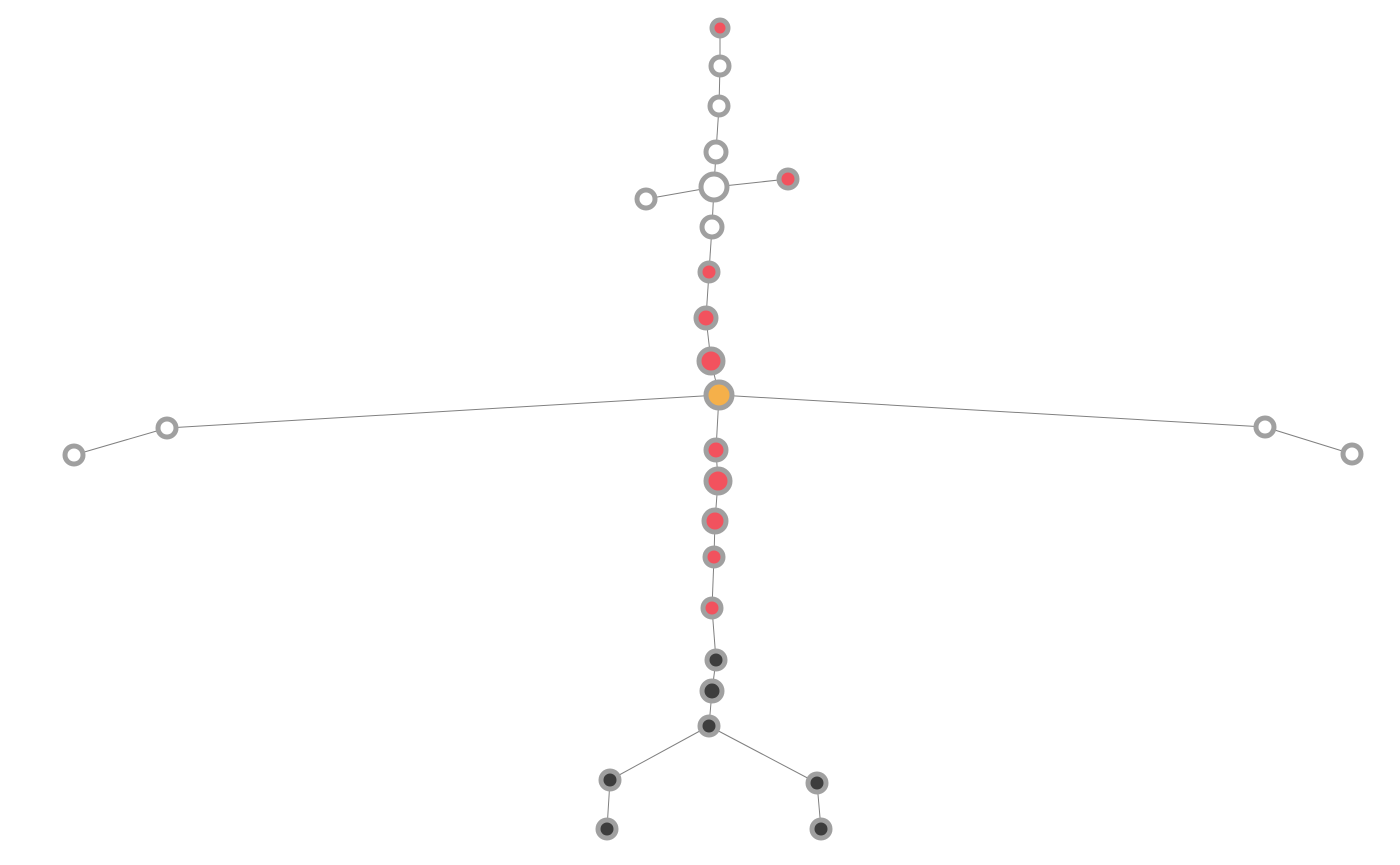 The width and height of the screenshot is (1400, 865). I want to click on graph-node-orange, so click(719, 395).